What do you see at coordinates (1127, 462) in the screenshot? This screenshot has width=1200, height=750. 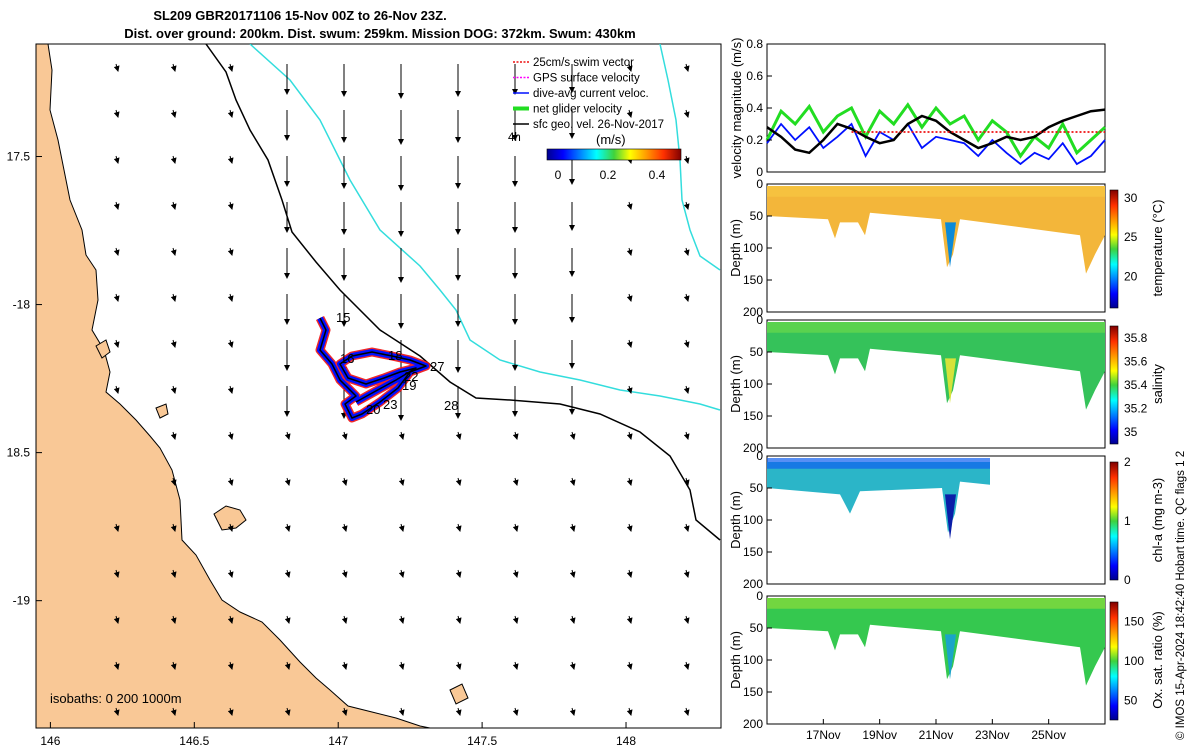 I see `chla-colorbar-tick-0: 2` at bounding box center [1127, 462].